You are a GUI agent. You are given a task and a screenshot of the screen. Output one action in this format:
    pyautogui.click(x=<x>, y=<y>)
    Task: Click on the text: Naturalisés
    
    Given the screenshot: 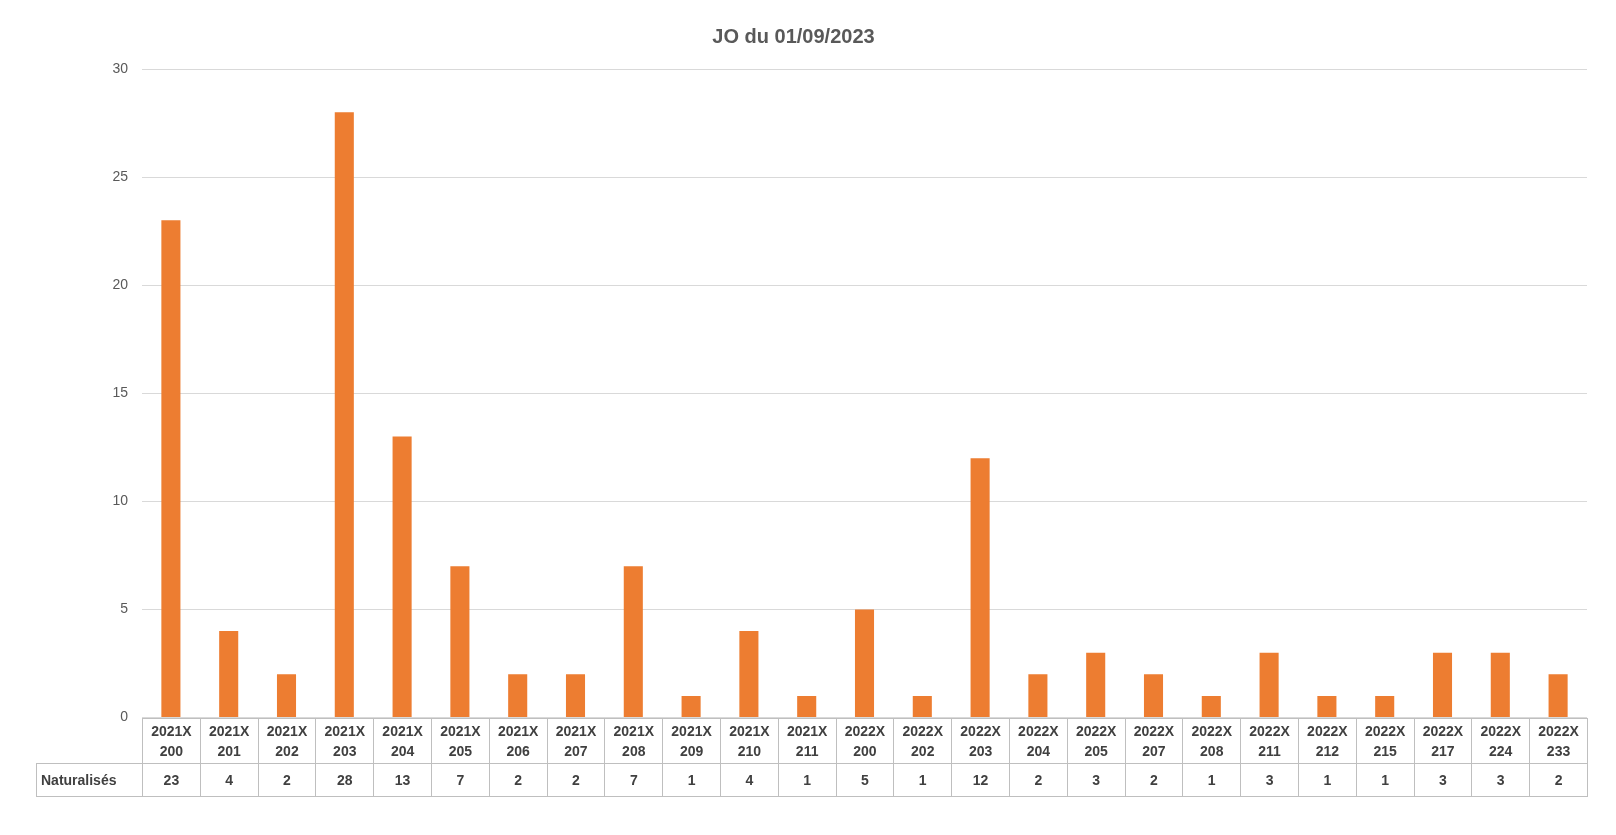 What is the action you would take?
    pyautogui.click(x=89, y=780)
    